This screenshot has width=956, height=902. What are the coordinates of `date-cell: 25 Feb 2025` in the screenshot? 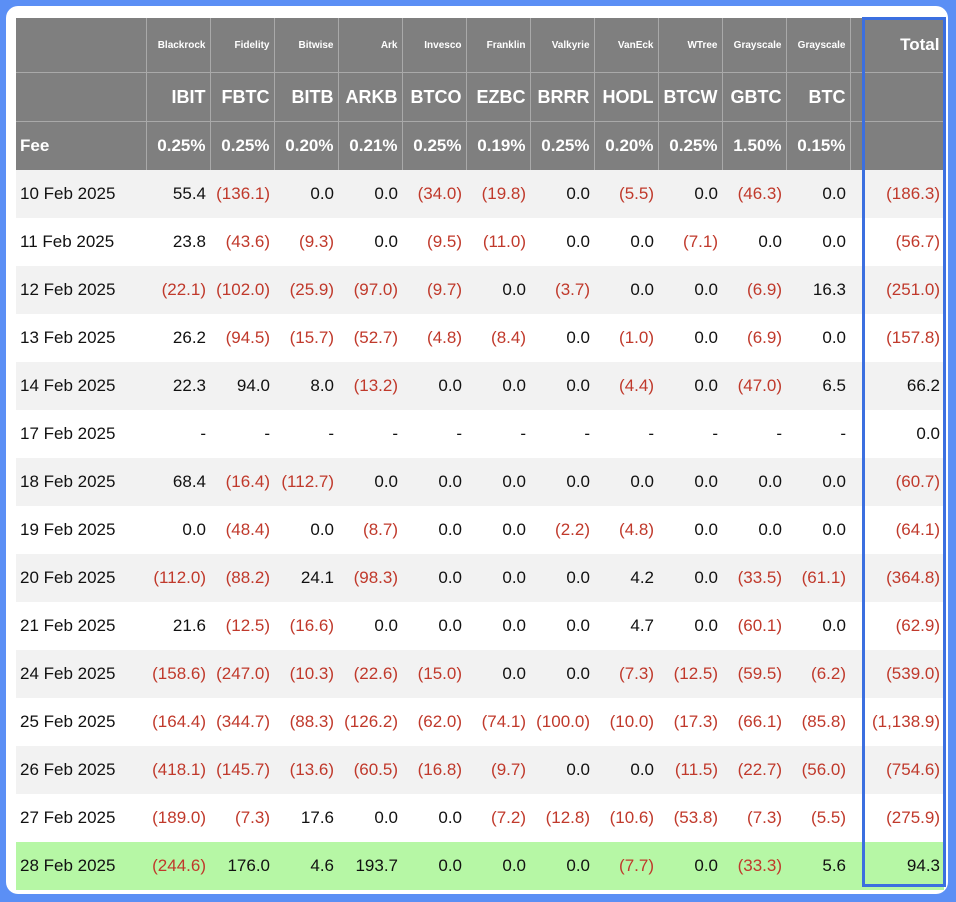 It's located at (81, 722).